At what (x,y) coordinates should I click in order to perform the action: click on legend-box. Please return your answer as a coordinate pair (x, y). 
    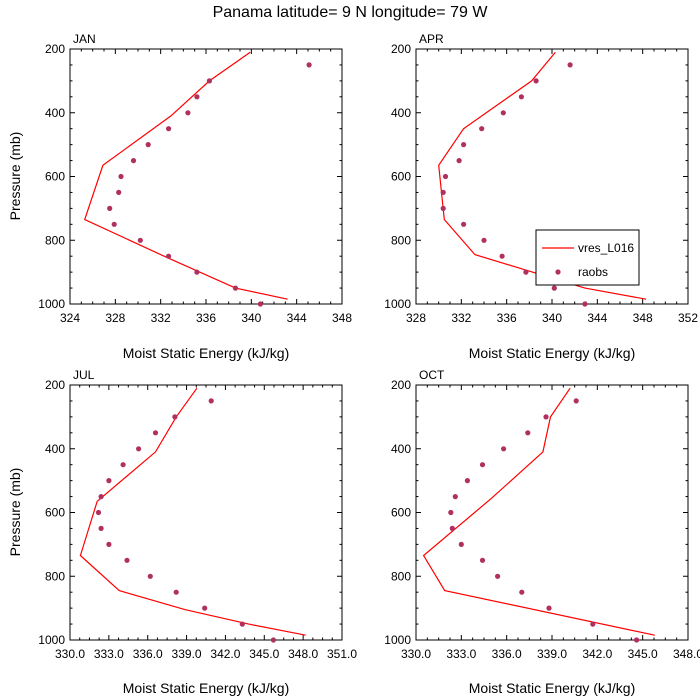
    Looking at the image, I should click on (587, 257).